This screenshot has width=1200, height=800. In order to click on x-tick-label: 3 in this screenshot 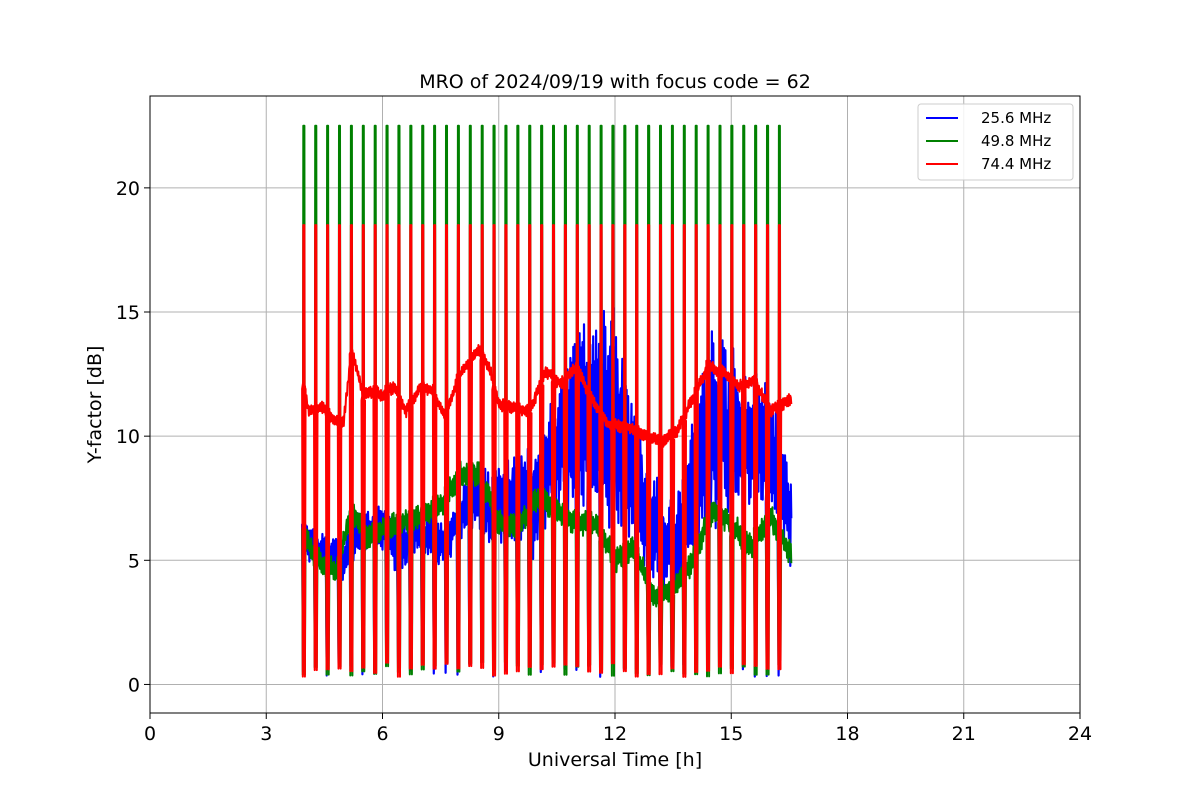, I will do `click(266, 734)`.